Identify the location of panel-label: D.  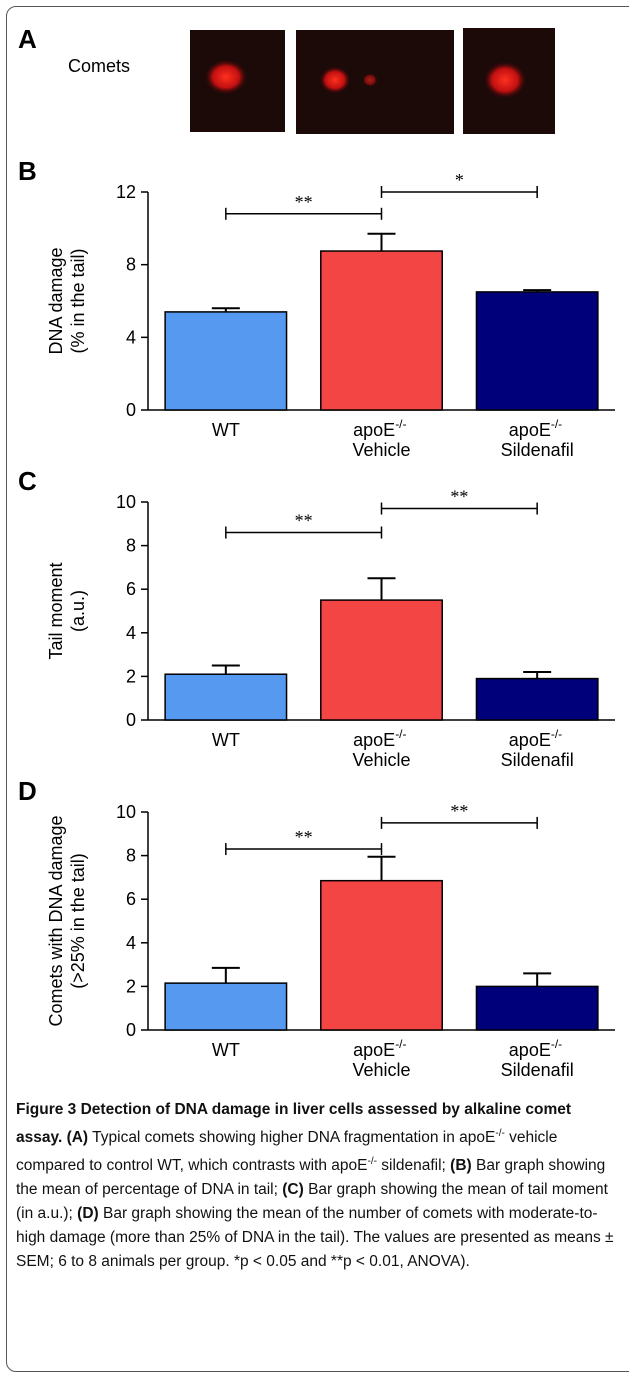
(27, 791).